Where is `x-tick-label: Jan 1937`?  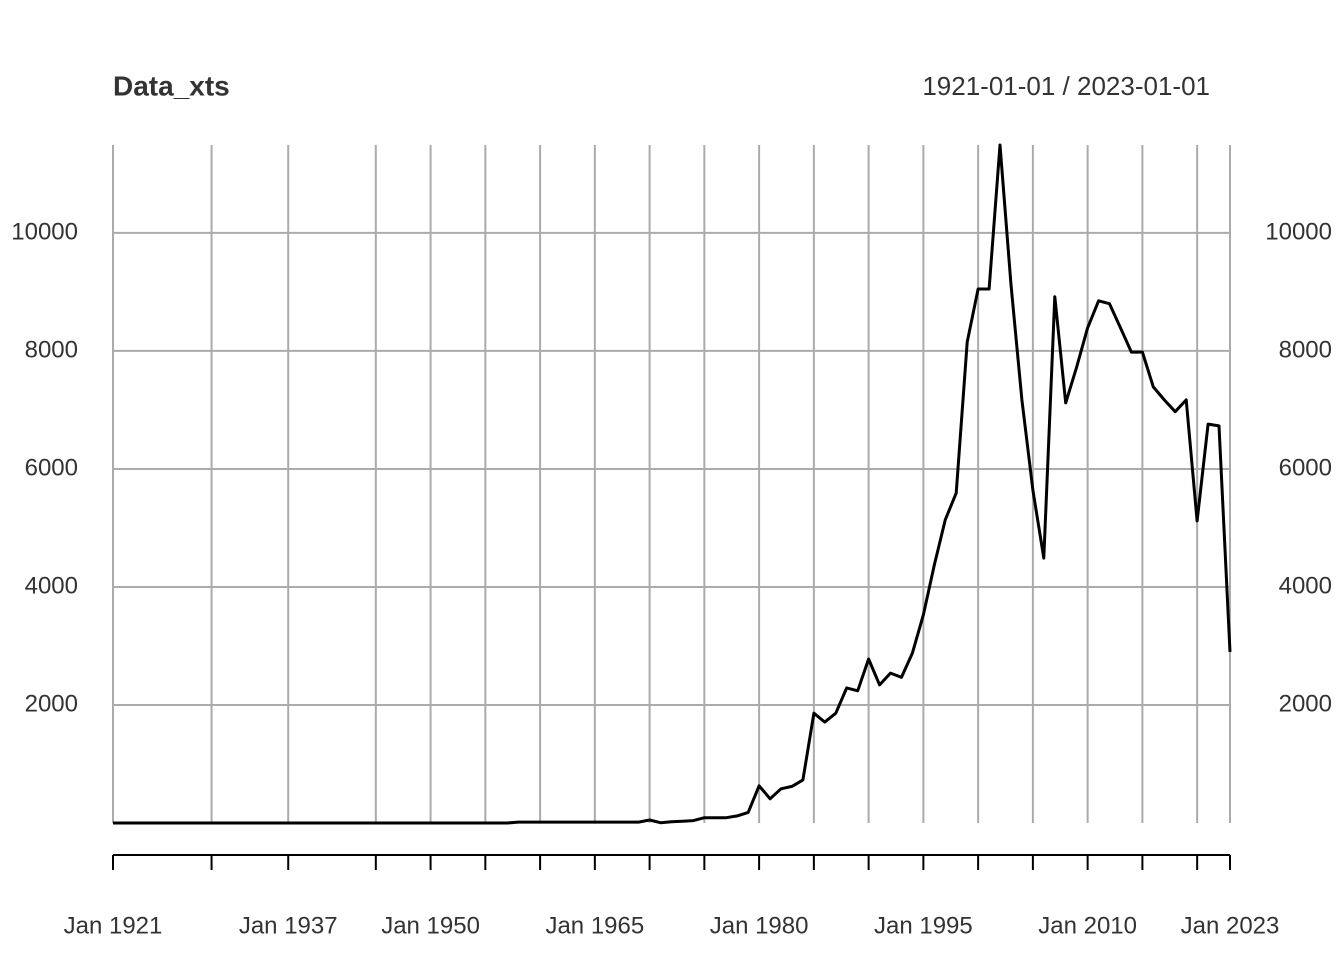
x-tick-label: Jan 1937 is located at coordinates (288, 925).